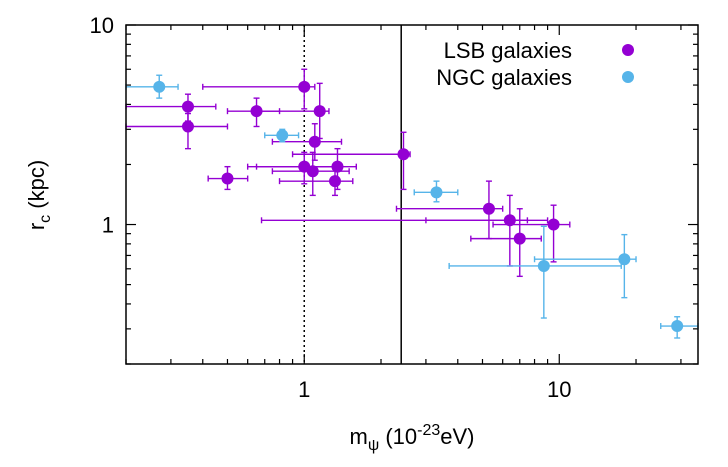 Image resolution: width=728 pixels, height=467 pixels. Describe the element at coordinates (304, 389) in the screenshot. I see `x-tick-label: 1` at that location.